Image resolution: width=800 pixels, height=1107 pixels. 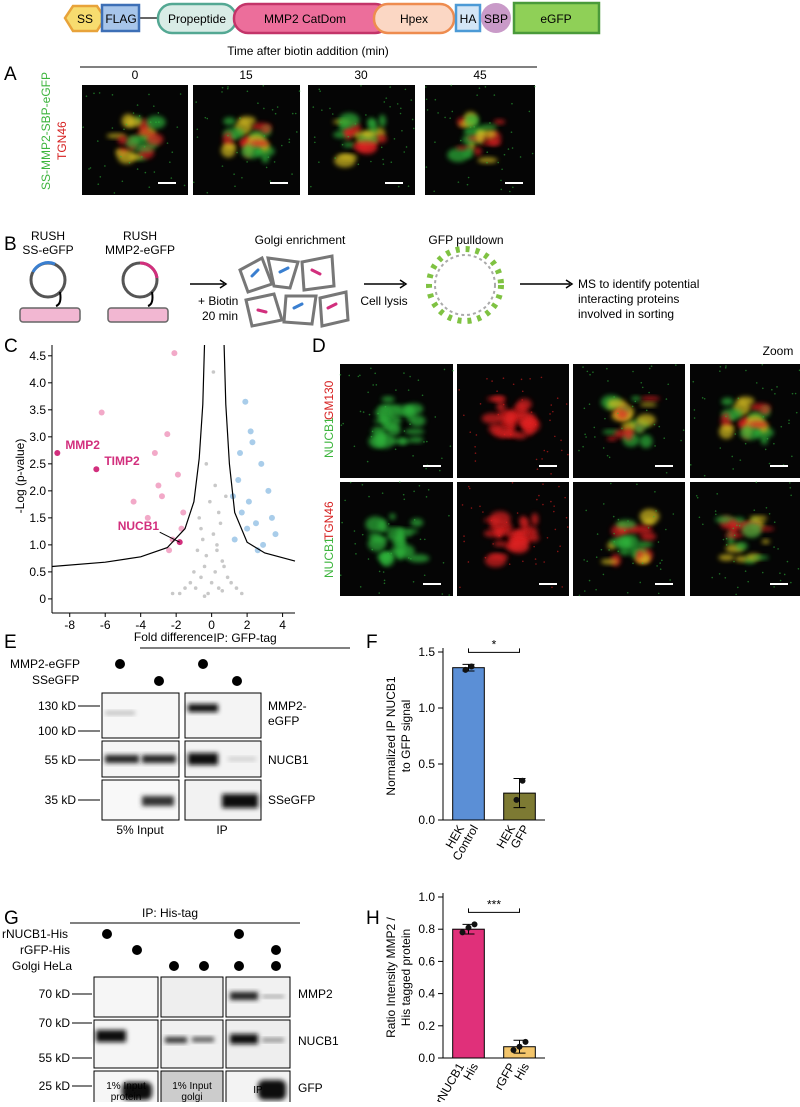 I want to click on x-tick-label: 0, so click(x=211, y=625).